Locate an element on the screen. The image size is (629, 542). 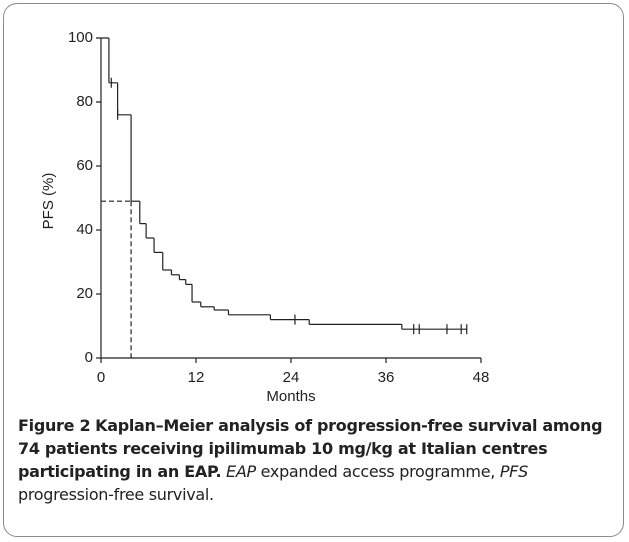
x-axis-label: Months is located at coordinates (290, 396).